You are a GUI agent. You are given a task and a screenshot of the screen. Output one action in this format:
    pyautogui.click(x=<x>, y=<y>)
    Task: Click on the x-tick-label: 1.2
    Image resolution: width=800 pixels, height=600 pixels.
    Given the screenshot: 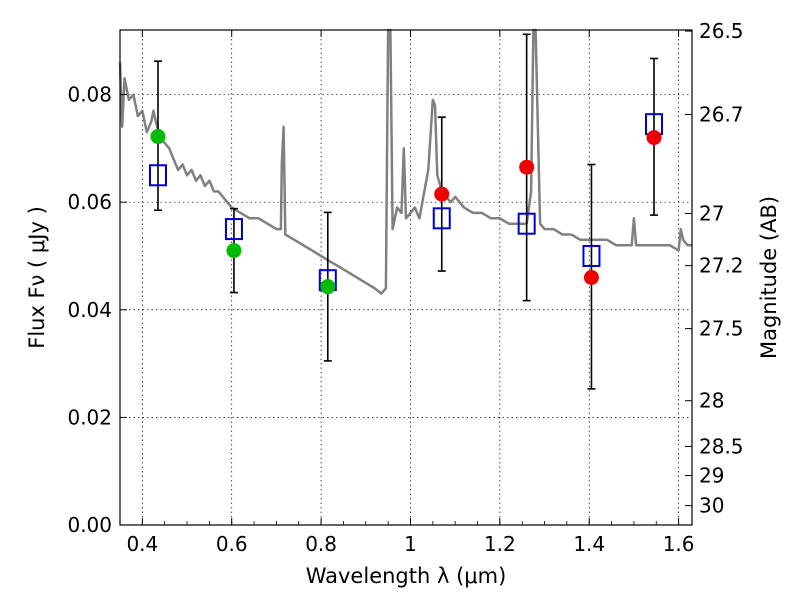 What is the action you would take?
    pyautogui.click(x=500, y=544)
    